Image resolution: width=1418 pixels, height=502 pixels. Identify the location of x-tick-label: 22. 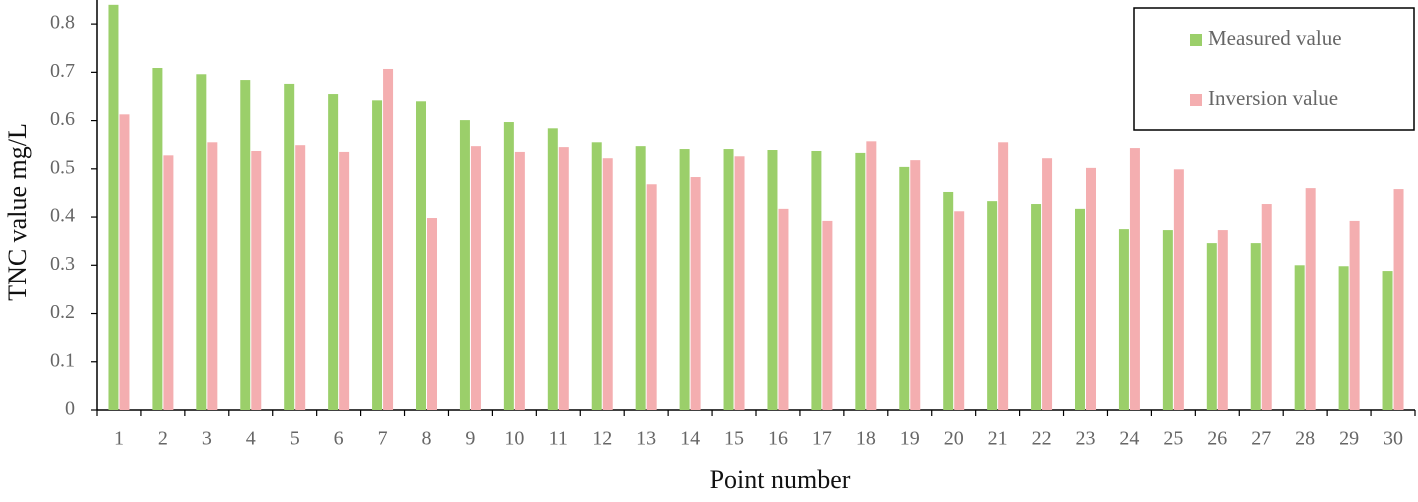
(1042, 439).